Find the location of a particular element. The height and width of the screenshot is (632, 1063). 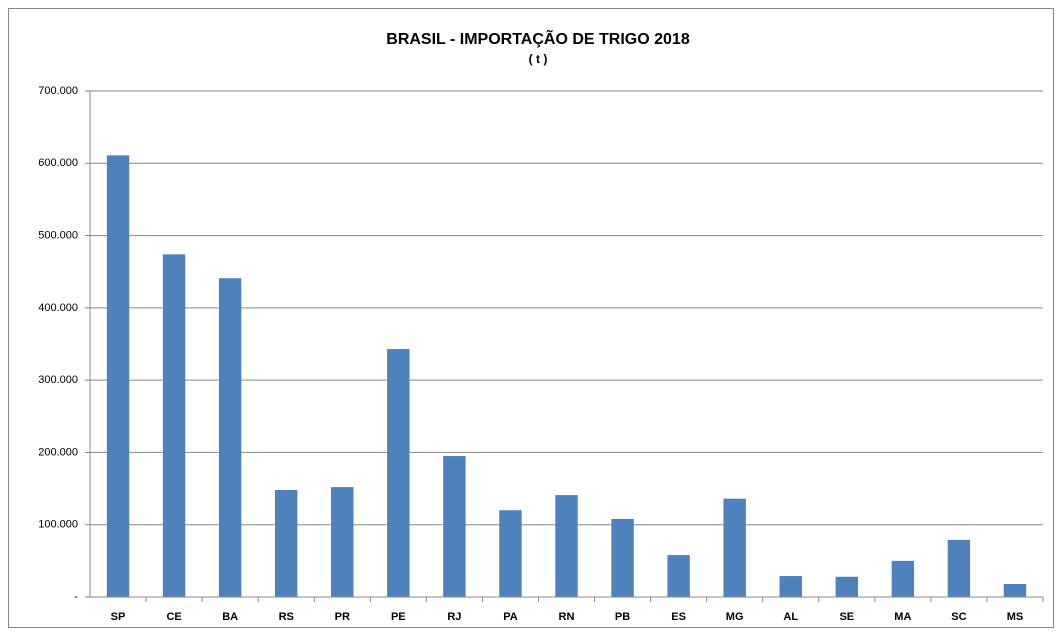

x-tick-label: RN is located at coordinates (567, 617).